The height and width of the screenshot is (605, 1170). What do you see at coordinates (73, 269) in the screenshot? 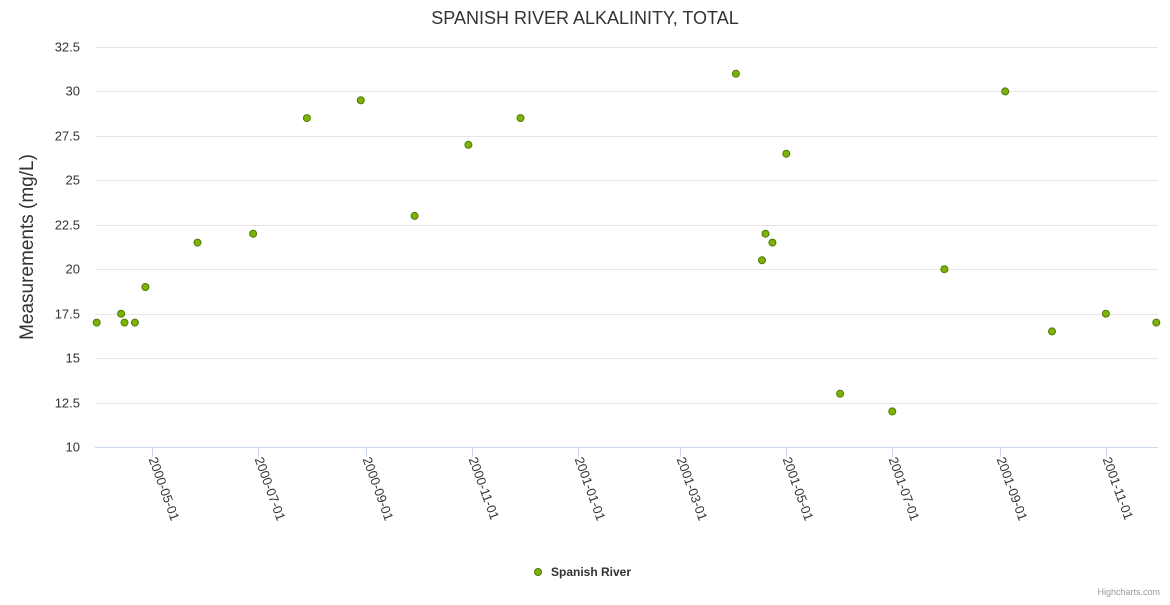
I see `y-tick-label: 20` at bounding box center [73, 269].